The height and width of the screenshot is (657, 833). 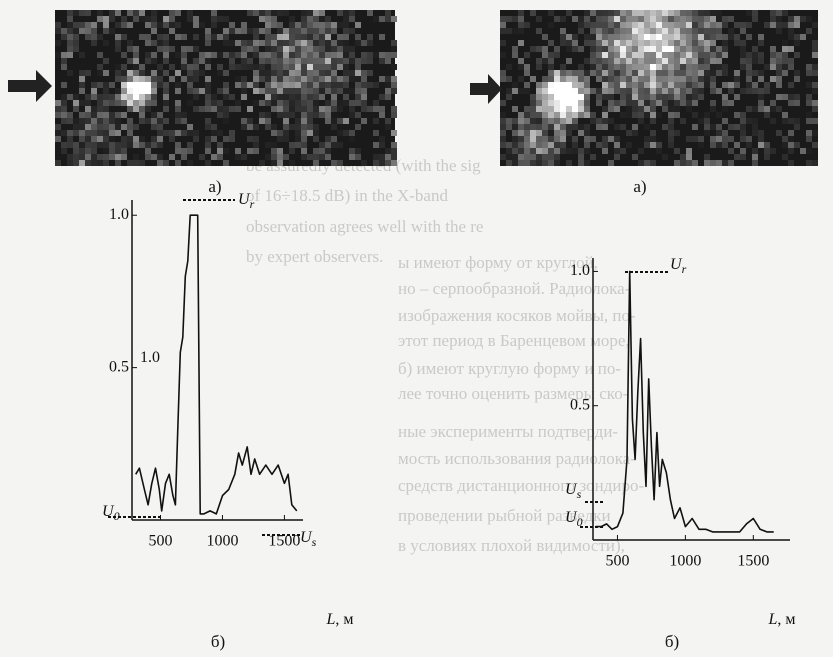 What do you see at coordinates (521, 485) in the screenshot?
I see `background-line: средств дистанционного зондиро-` at bounding box center [521, 485].